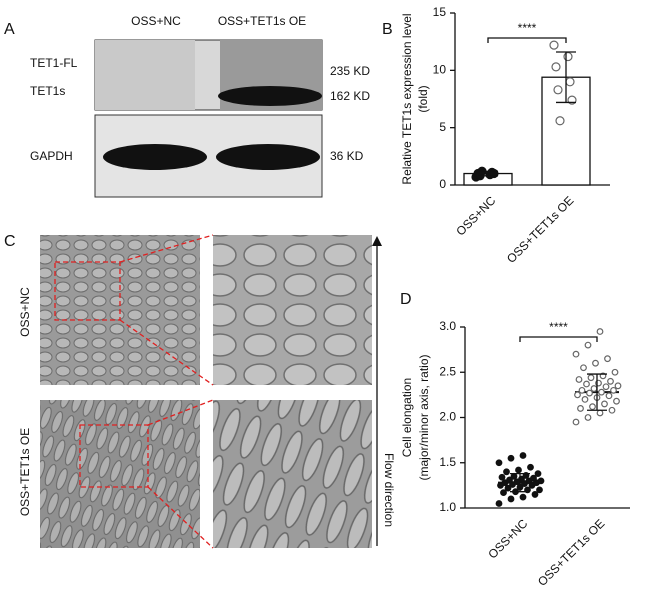 This screenshot has width=650, height=609. Describe the element at coordinates (447, 507) in the screenshot. I see `y-tick-label: 1.0` at that location.